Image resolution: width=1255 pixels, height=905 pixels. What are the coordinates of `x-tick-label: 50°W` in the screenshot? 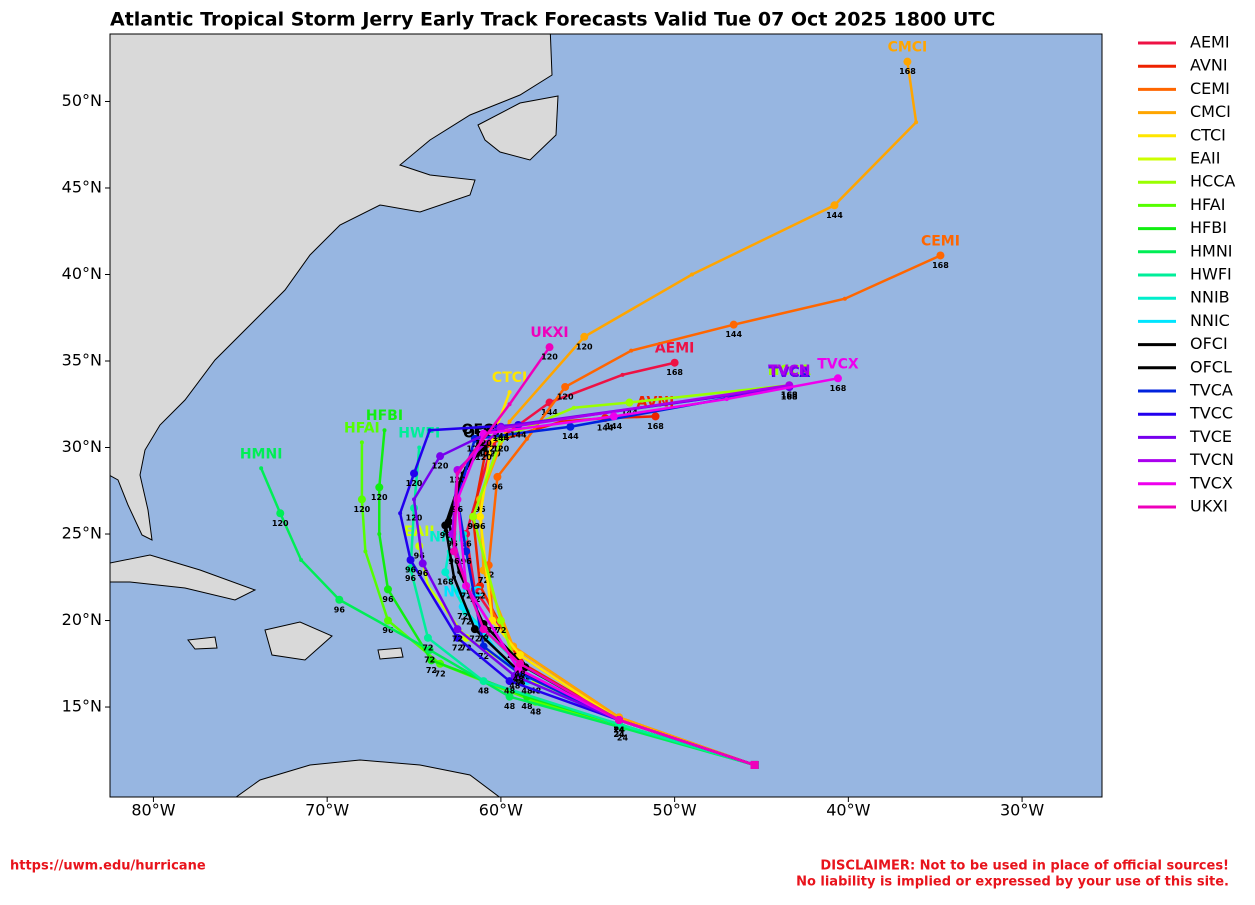 It's located at (675, 810).